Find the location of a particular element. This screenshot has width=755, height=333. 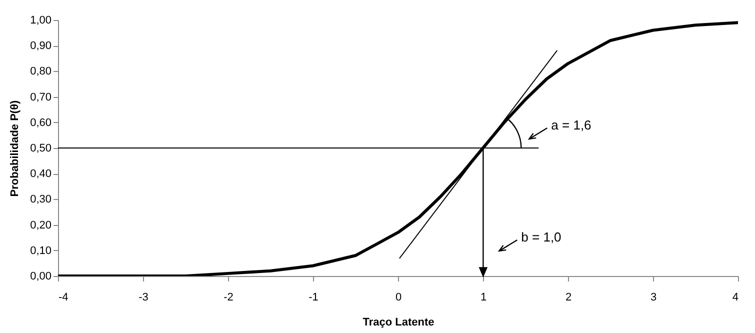

y-tick-label: 0,90 is located at coordinates (41, 46).